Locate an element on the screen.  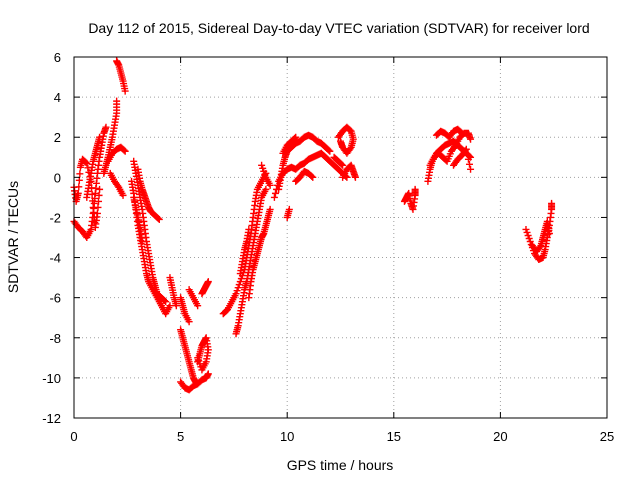
x-tick-label: 0 is located at coordinates (73, 436).